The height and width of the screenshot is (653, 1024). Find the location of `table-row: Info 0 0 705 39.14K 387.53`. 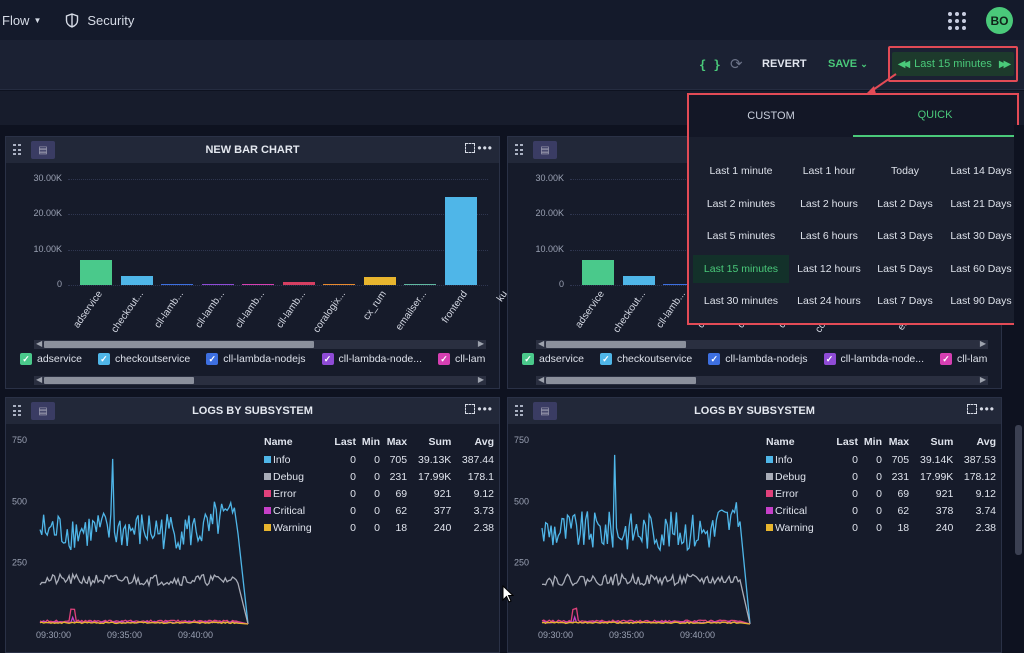

table-row: Info 0 0 705 39.14K 387.53 is located at coordinates (881, 462).